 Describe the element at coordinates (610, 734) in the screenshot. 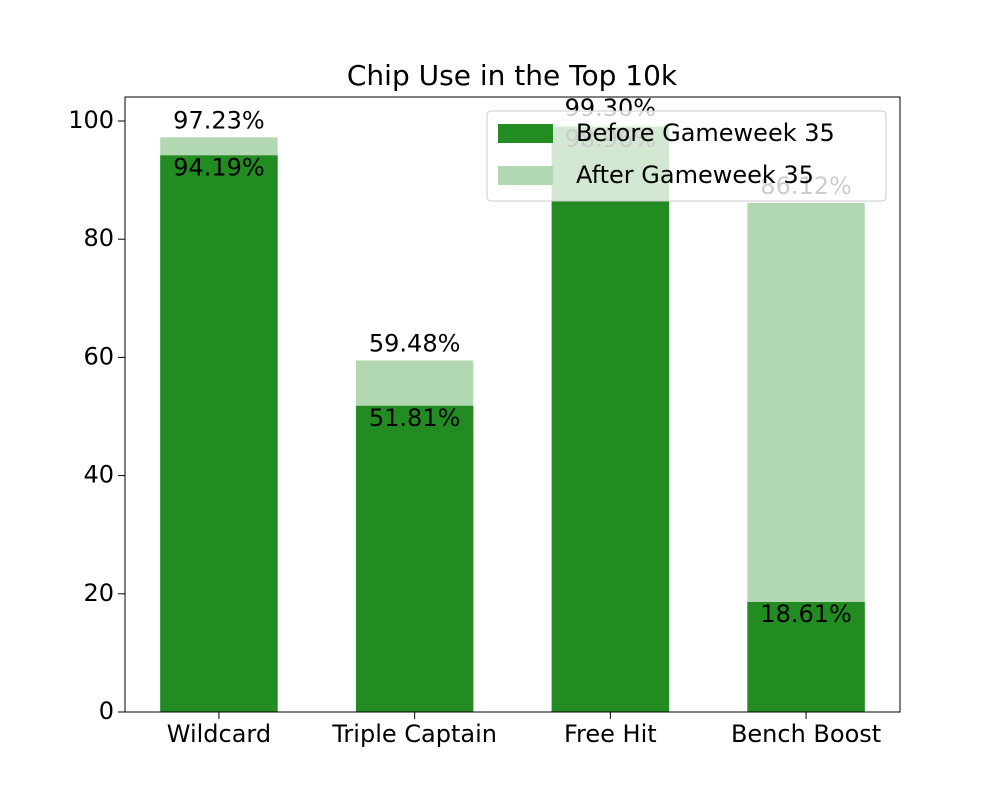

I see `x-tick-label: Free Hit` at that location.